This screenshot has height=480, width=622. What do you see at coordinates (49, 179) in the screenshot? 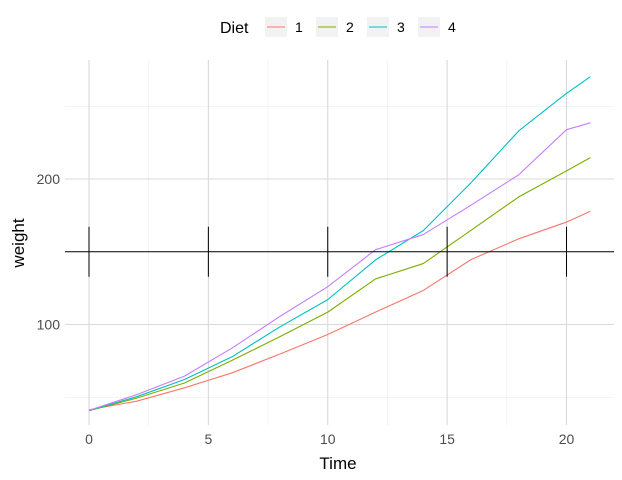
I see `y-tick-label: 200` at bounding box center [49, 179].